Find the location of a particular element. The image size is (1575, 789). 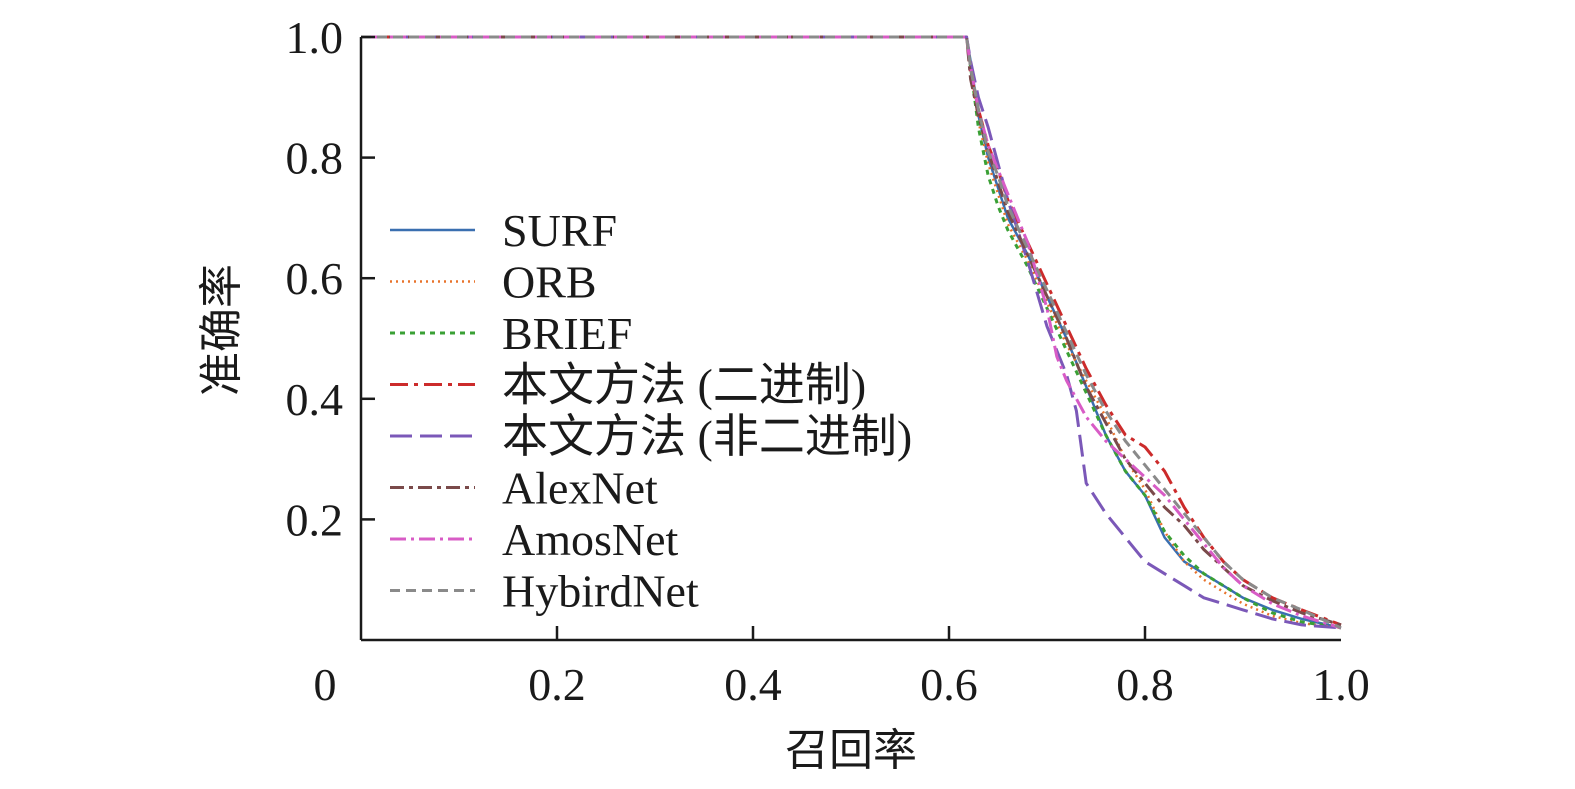

legend-label: 本文方法 (非二进制) is located at coordinates (707, 436).